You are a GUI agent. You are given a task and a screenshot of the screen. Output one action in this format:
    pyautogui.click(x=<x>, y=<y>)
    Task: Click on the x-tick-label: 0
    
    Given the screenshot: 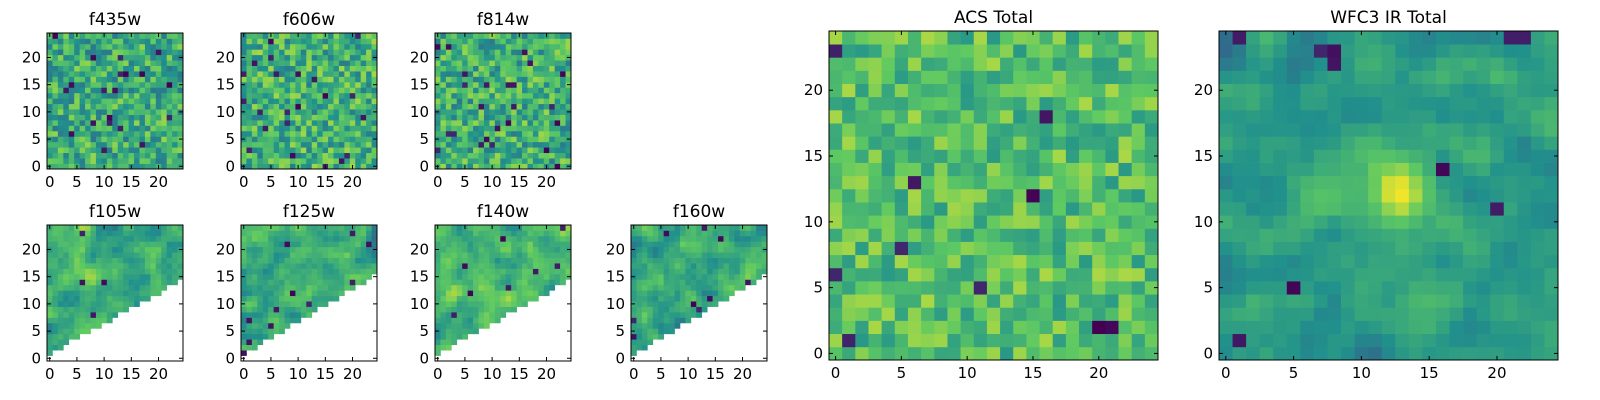 What is the action you would take?
    pyautogui.click(x=438, y=182)
    